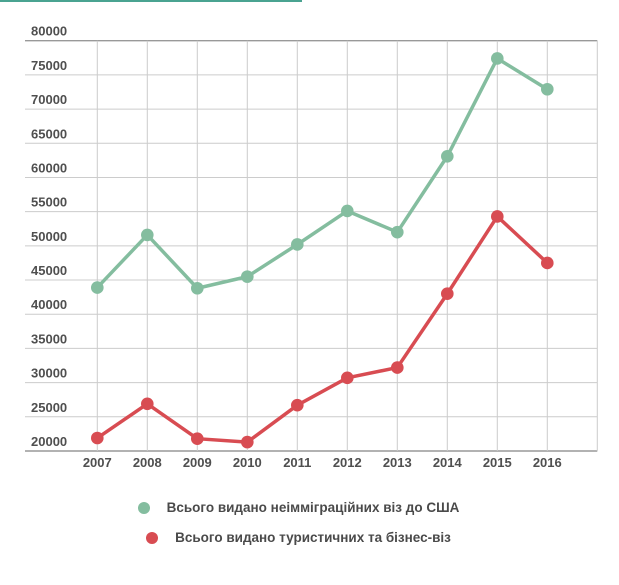  I want to click on y-tick-label: 35000, so click(49, 338).